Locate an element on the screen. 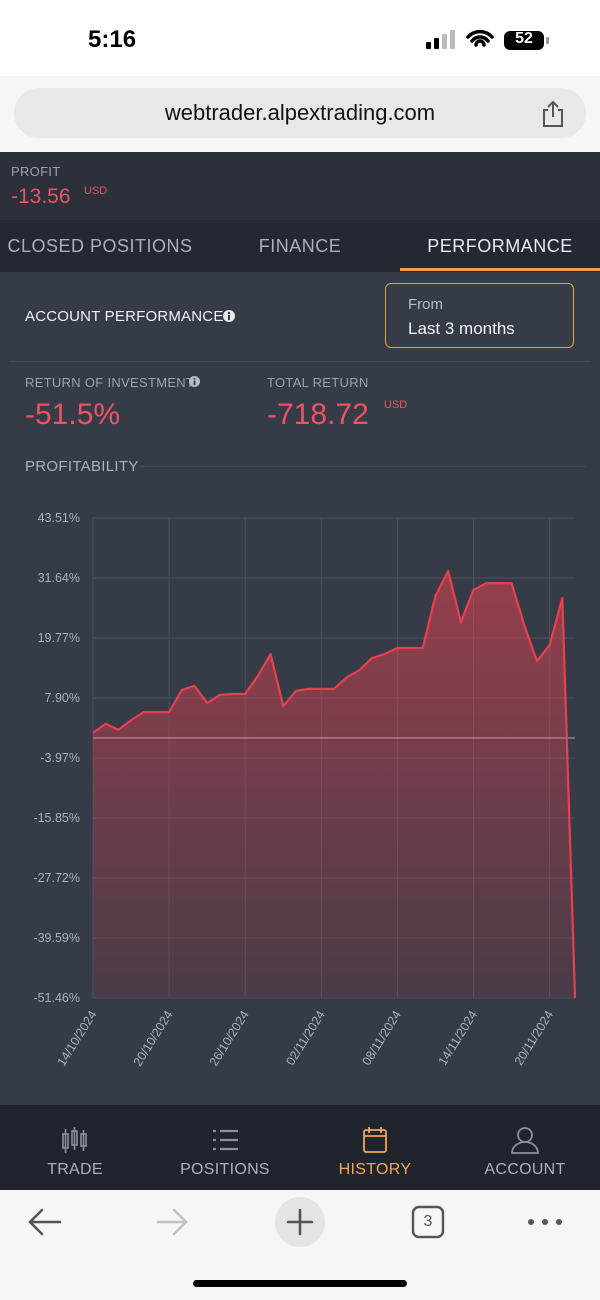 The width and height of the screenshot is (600, 1300). url-bar is located at coordinates (300, 113).